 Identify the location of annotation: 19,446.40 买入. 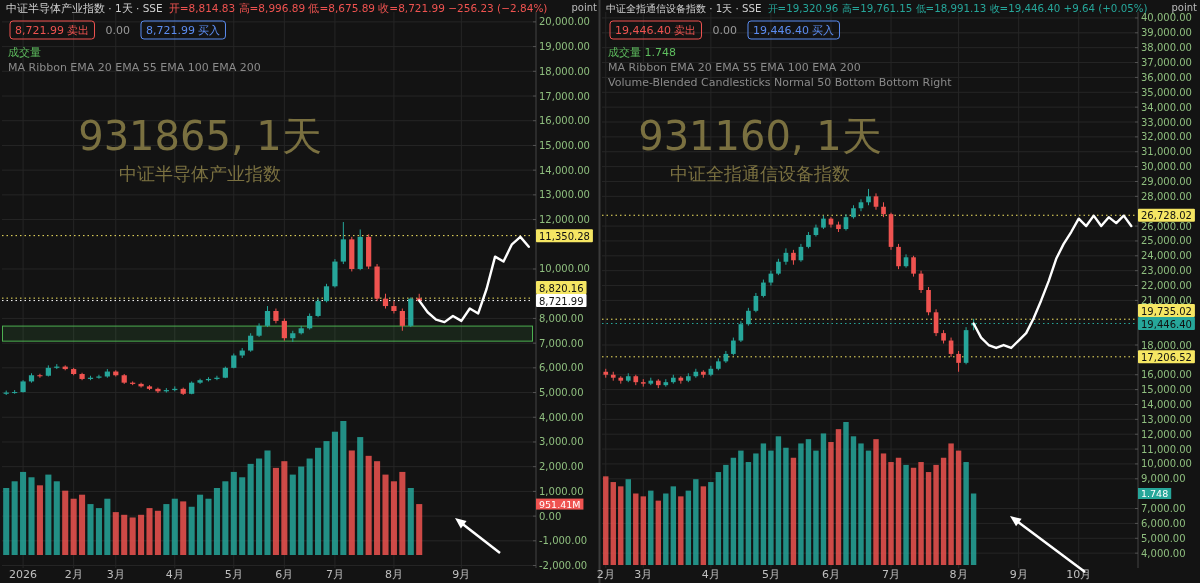
(793, 30).